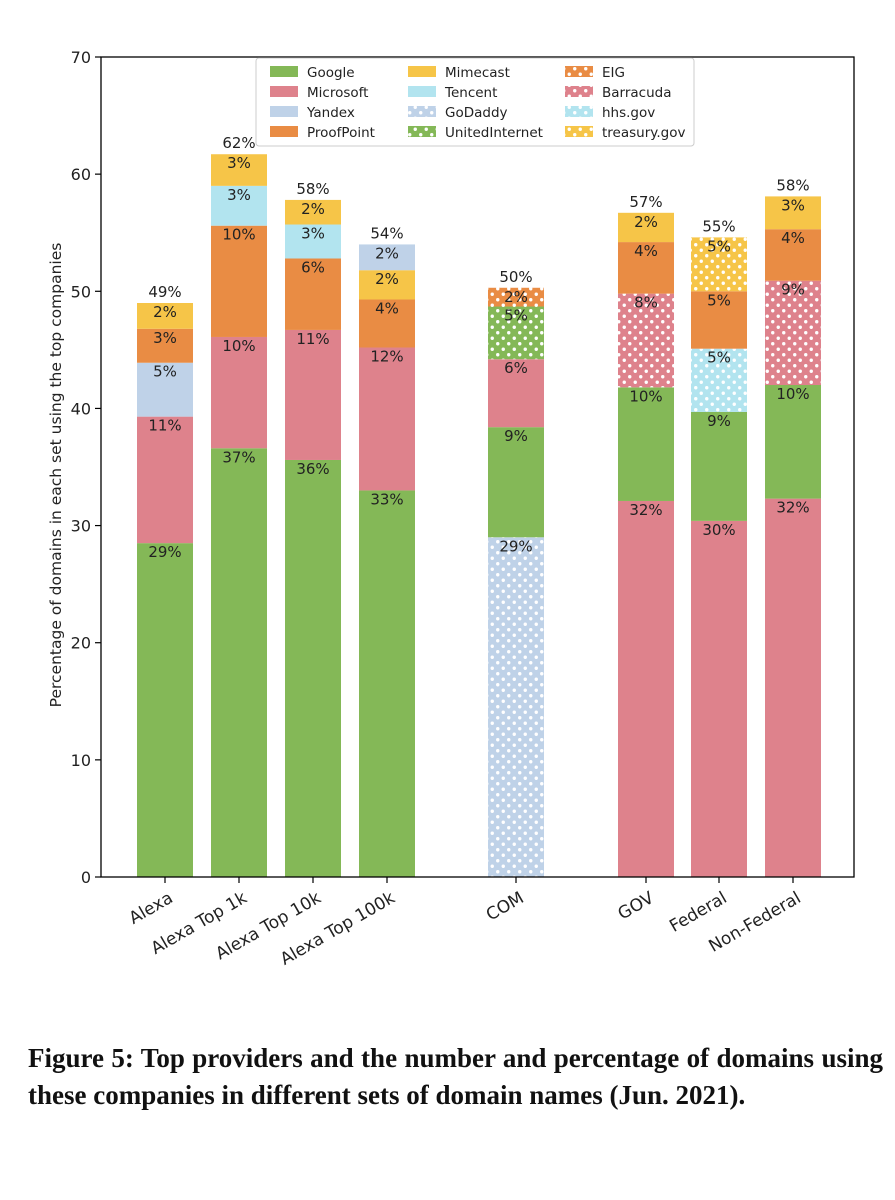  I want to click on legend-item-treasury-gov: treasury.gov, so click(625, 133).